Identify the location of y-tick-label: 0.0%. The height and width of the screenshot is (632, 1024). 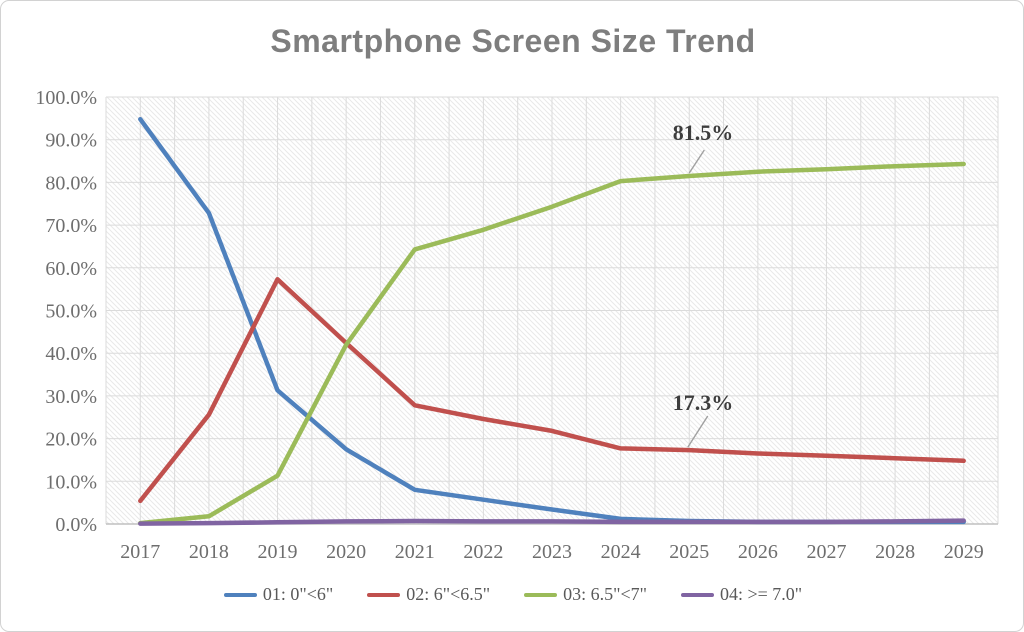
(76, 525).